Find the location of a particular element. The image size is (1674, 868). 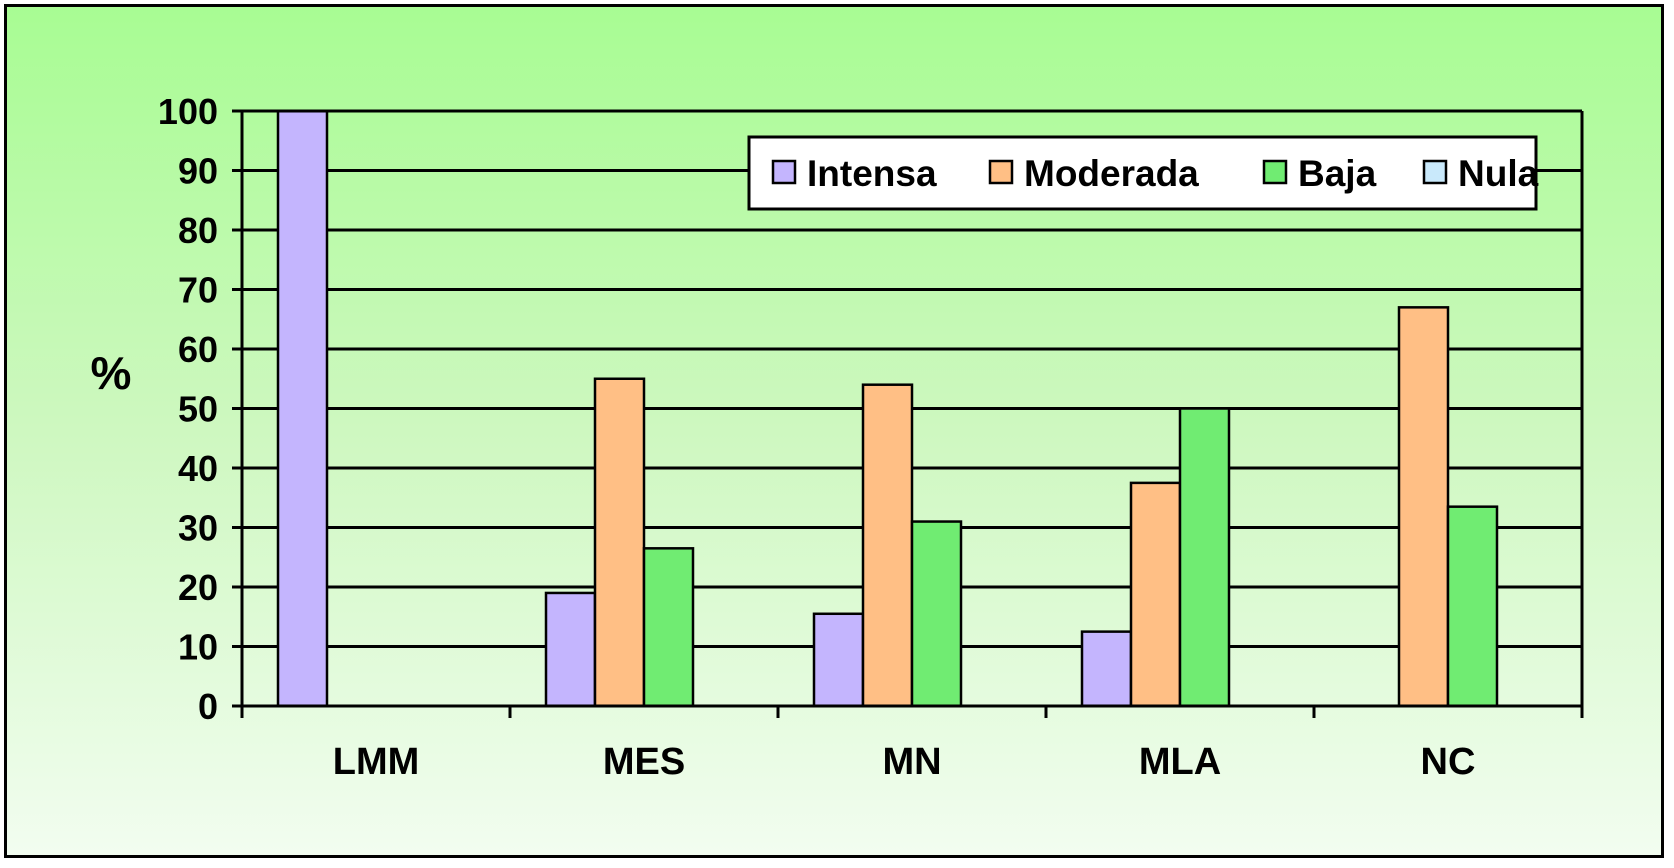

legend-label-moderada: Moderada is located at coordinates (1111, 173).